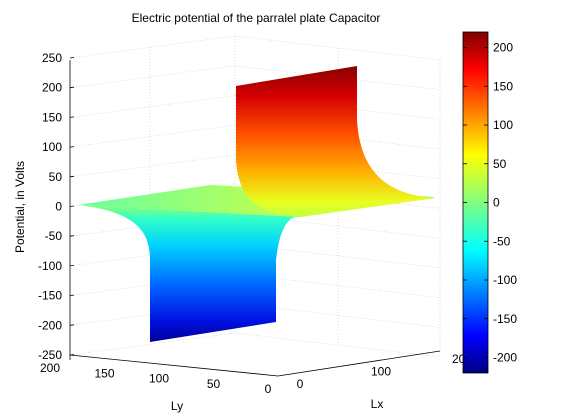 Image resolution: width=561 pixels, height=420 pixels. What do you see at coordinates (502, 241) in the screenshot?
I see `colorbar-tick-label: -50` at bounding box center [502, 241].